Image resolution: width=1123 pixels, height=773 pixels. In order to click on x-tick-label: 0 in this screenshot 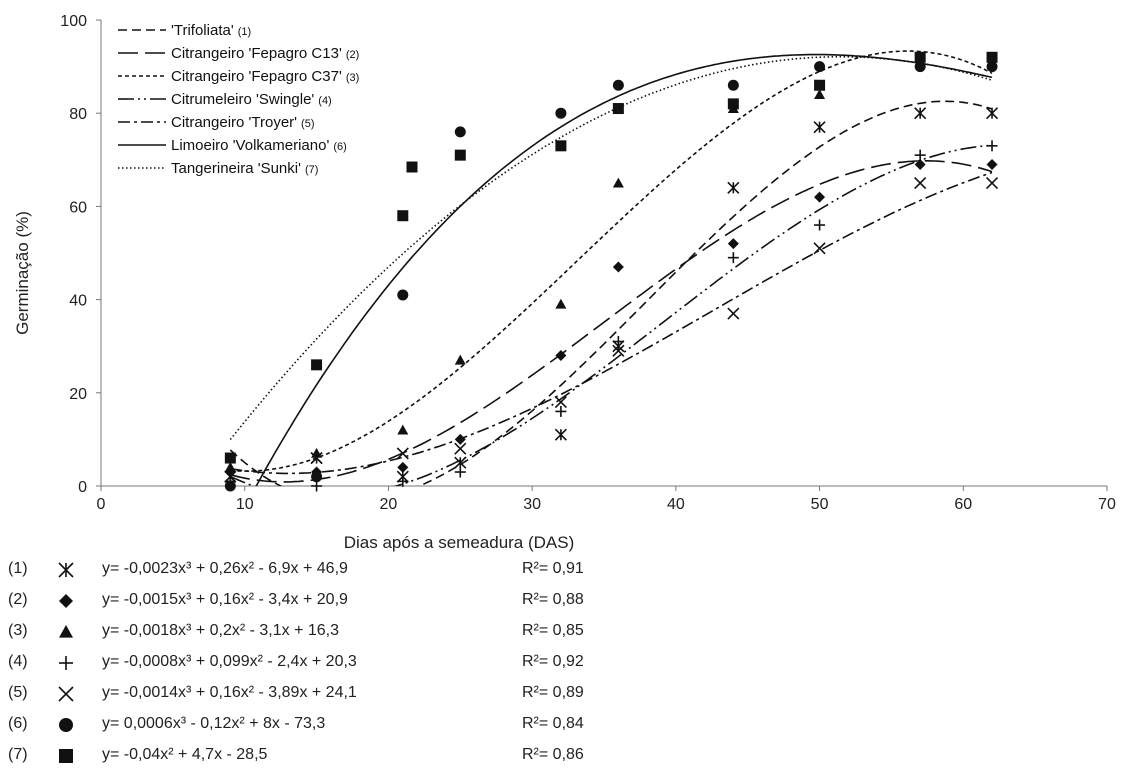, I will do `click(101, 504)`.